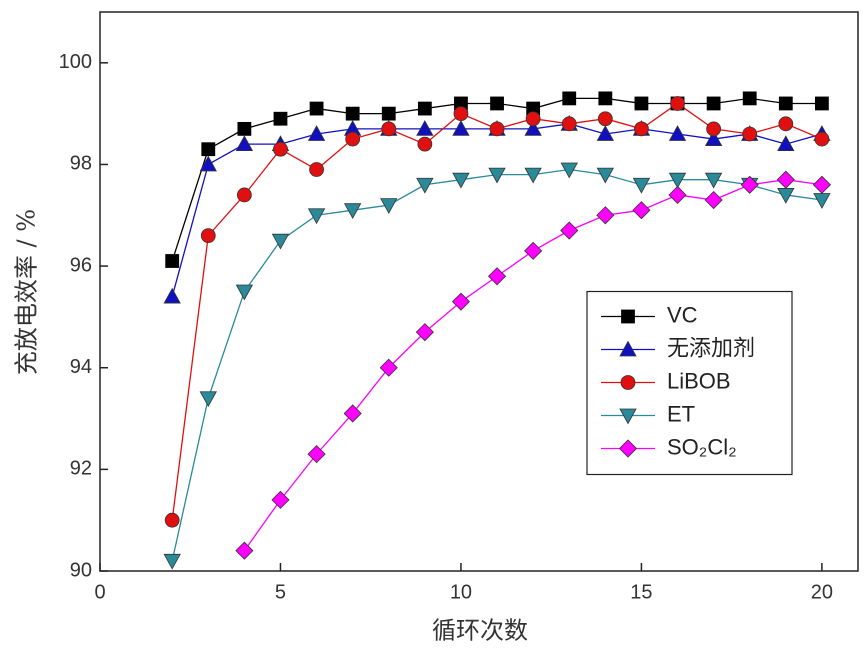 Image resolution: width=864 pixels, height=656 pixels. Describe the element at coordinates (711, 347) in the screenshot. I see `legend-label: 无添加剂` at that location.